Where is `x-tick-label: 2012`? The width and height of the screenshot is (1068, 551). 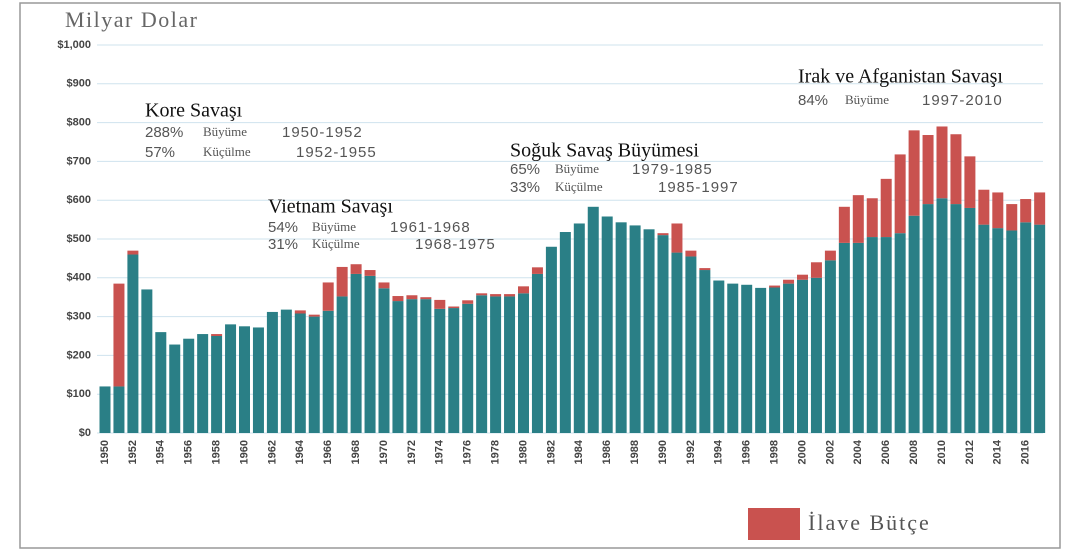 x-tick-label: 2012 is located at coordinates (970, 452).